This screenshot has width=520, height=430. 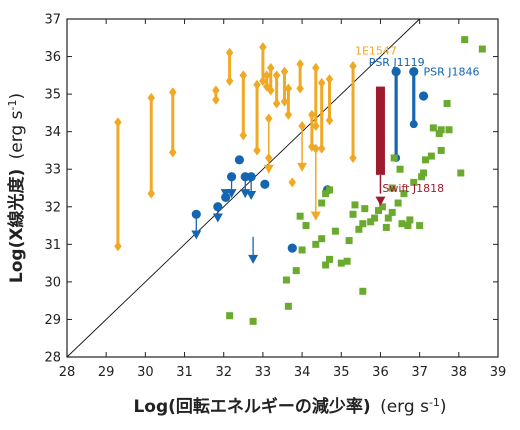 What do you see at coordinates (397, 62) in the screenshot?
I see `annotation-label: PSR J1119` at bounding box center [397, 62].